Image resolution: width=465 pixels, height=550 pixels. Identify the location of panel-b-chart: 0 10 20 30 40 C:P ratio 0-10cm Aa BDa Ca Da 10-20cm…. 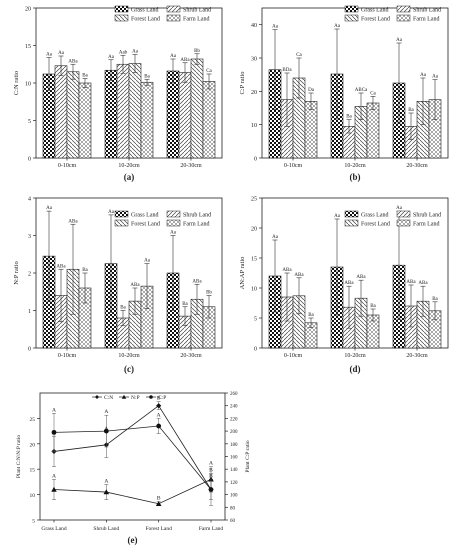
(344, 93).